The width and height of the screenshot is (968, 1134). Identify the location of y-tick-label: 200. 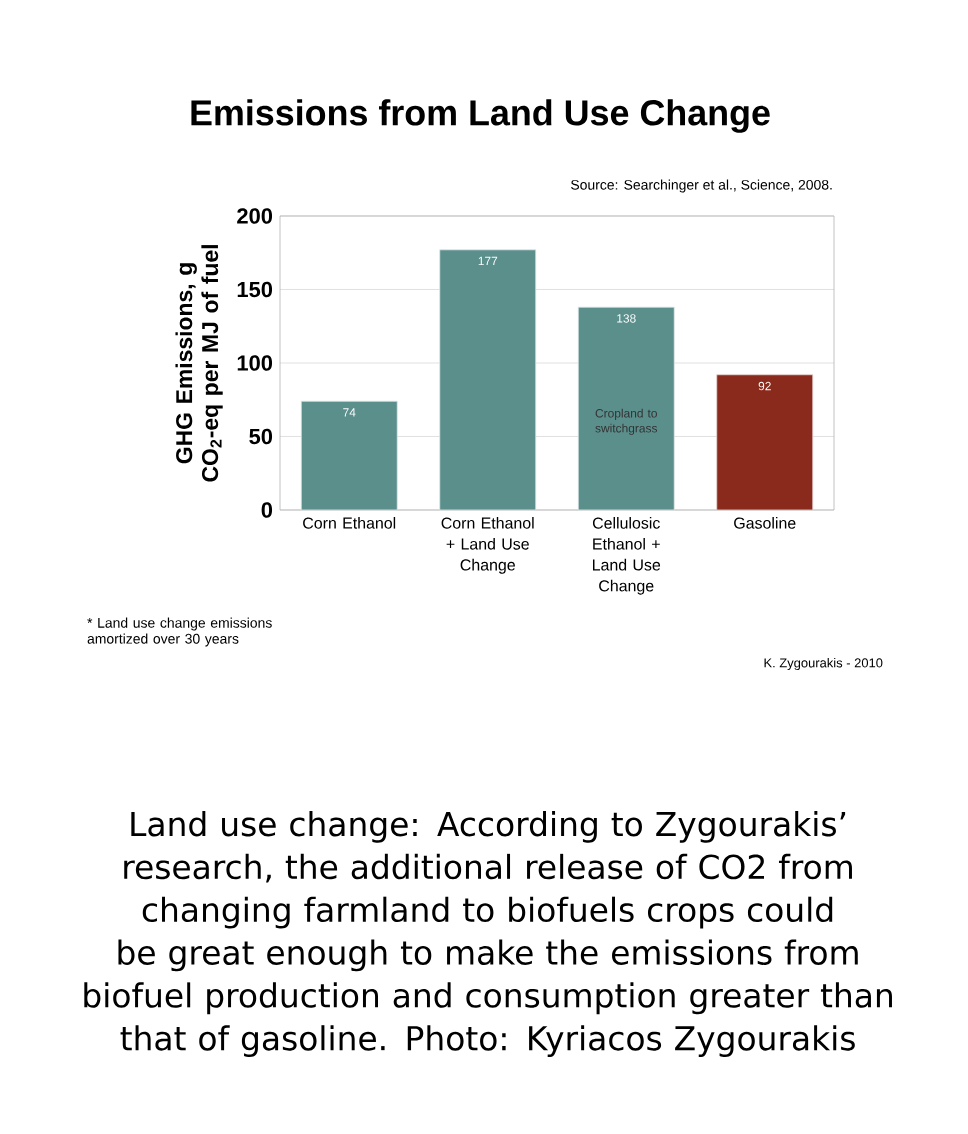
(255, 216).